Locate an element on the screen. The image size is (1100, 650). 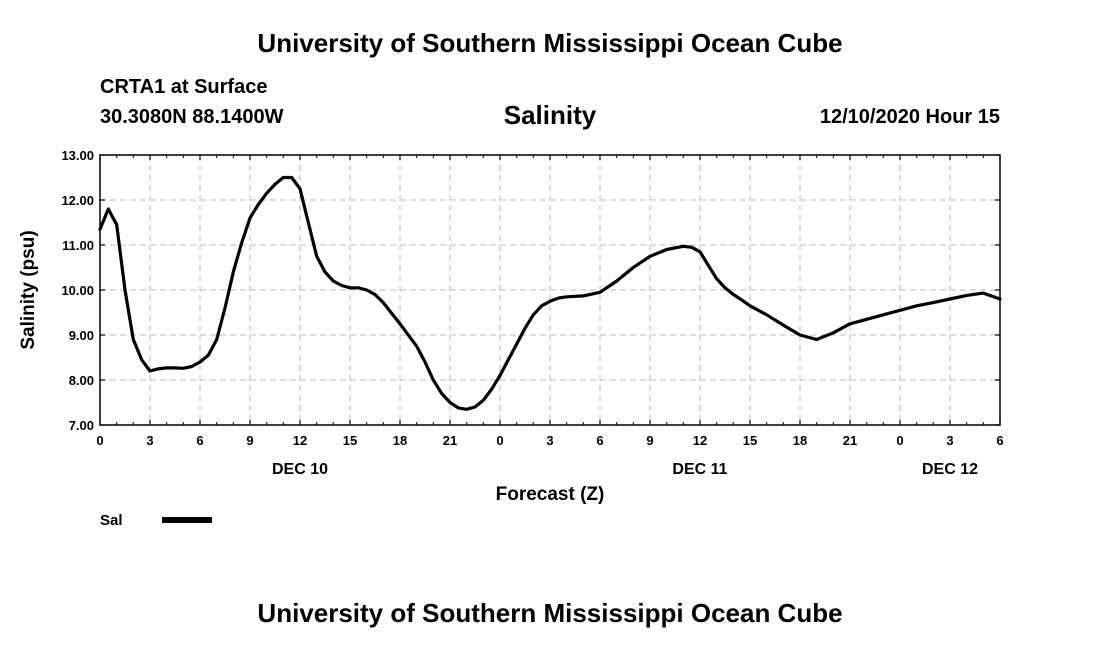
station-name: CRTA1 at Surface is located at coordinates (184, 87).